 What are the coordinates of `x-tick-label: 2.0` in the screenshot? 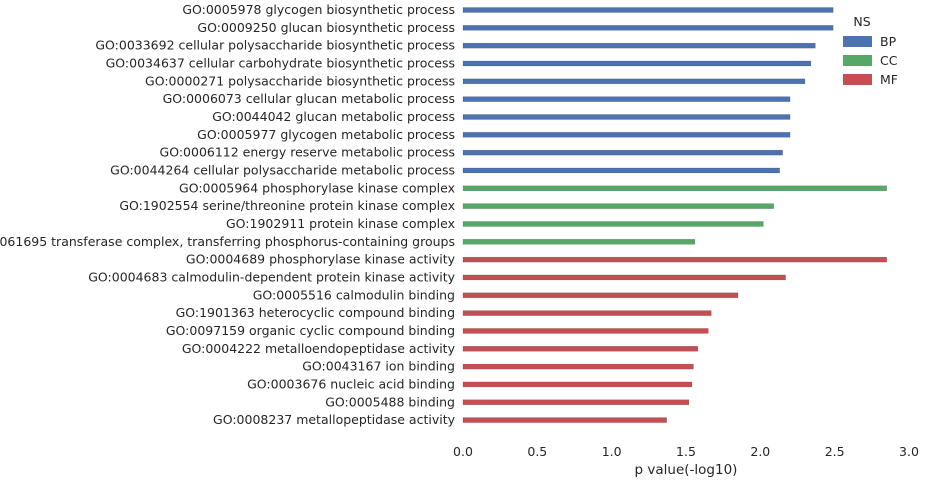 It's located at (760, 451).